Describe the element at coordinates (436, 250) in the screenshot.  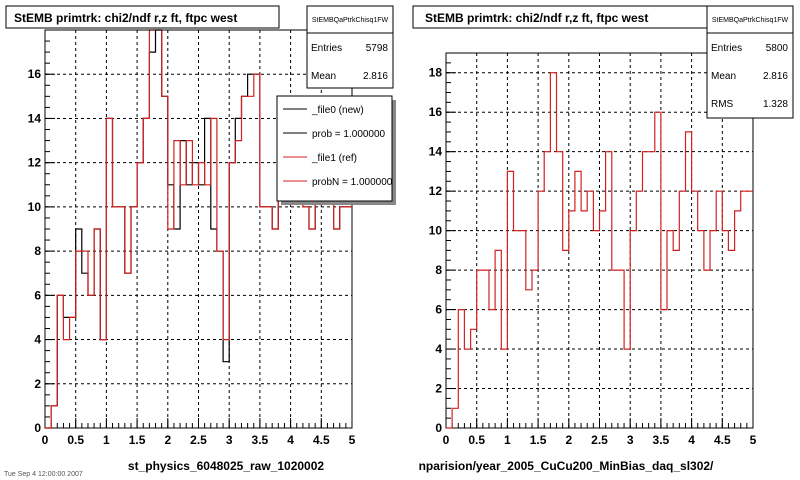
I see `y-tick-labels: 0 2 4 6 8 10 12 14 16 18` at that location.